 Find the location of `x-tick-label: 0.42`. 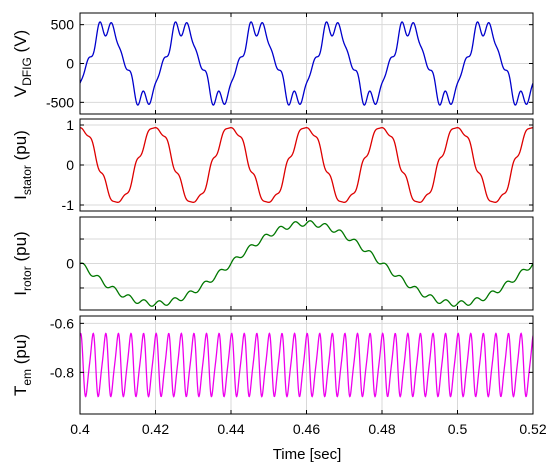

x-tick-label: 0.42 is located at coordinates (155, 429).